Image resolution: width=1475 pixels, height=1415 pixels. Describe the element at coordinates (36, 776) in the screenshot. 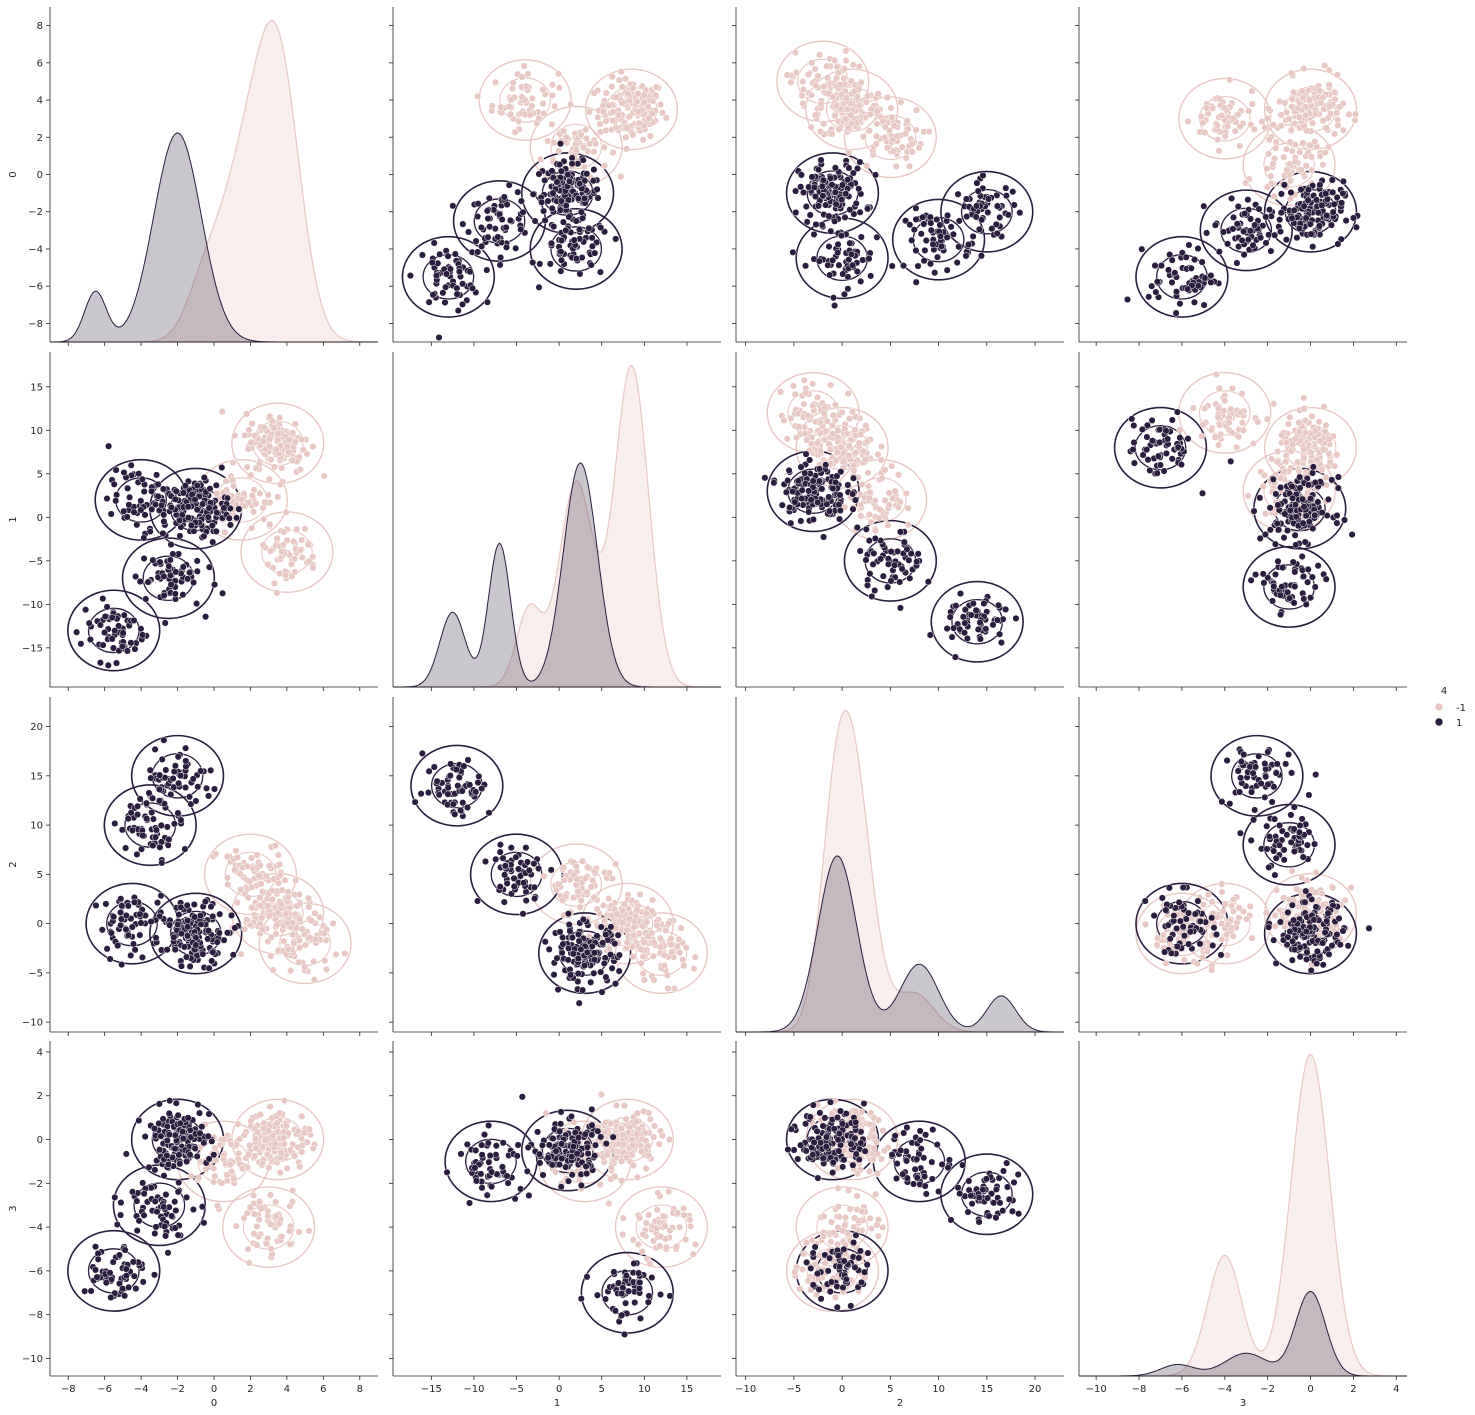

I see `y-tick-label: 15` at that location.